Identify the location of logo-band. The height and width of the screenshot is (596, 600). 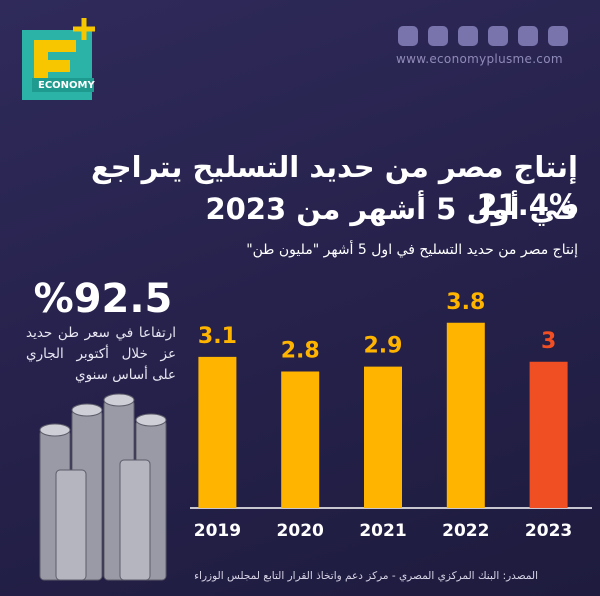
(63, 85).